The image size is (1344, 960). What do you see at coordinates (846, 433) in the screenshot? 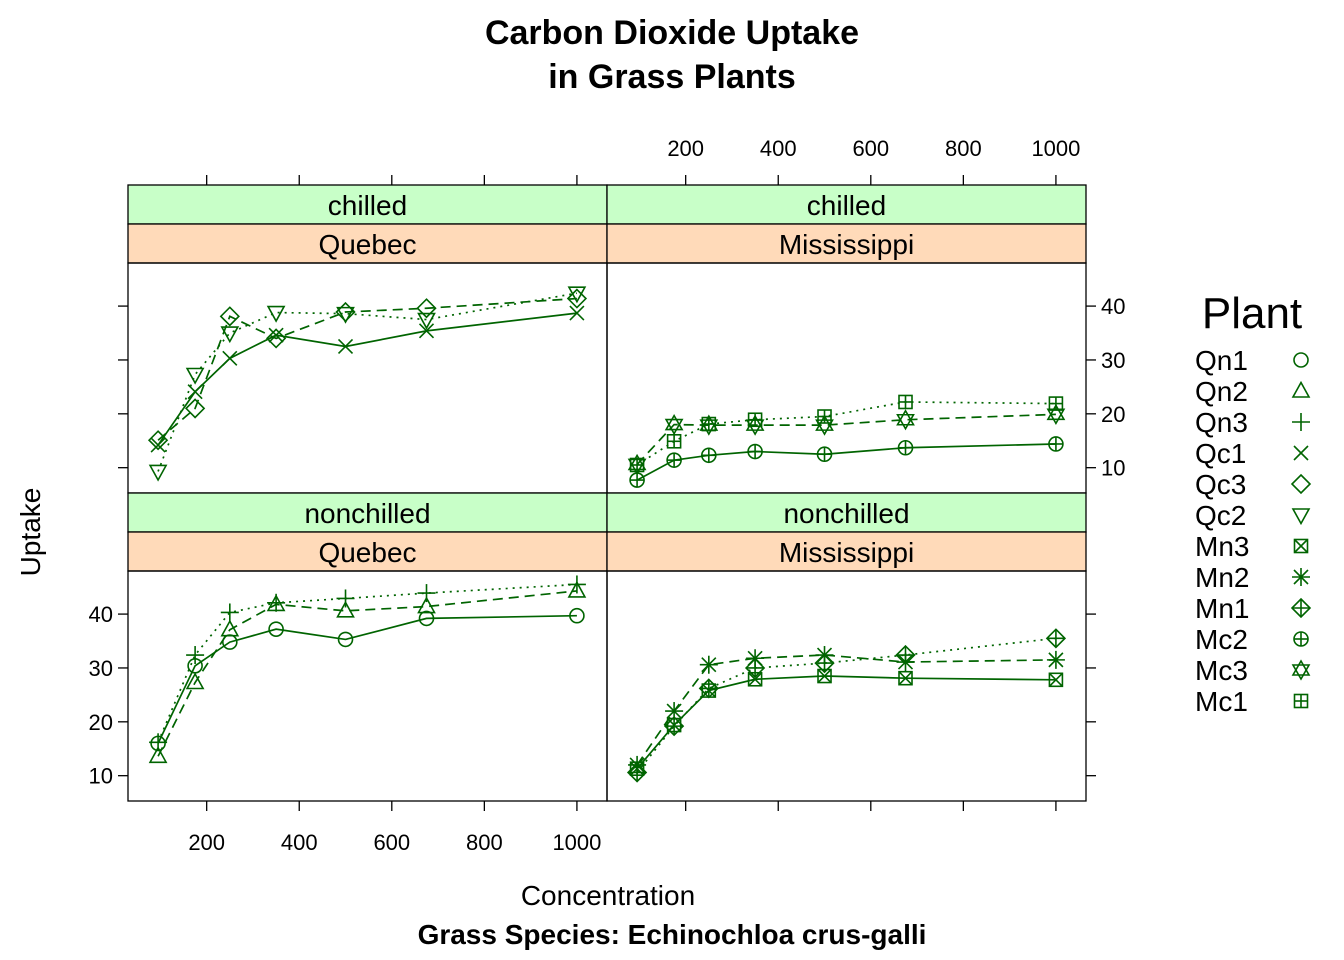
I see `series-line-Mc1` at bounding box center [846, 433].